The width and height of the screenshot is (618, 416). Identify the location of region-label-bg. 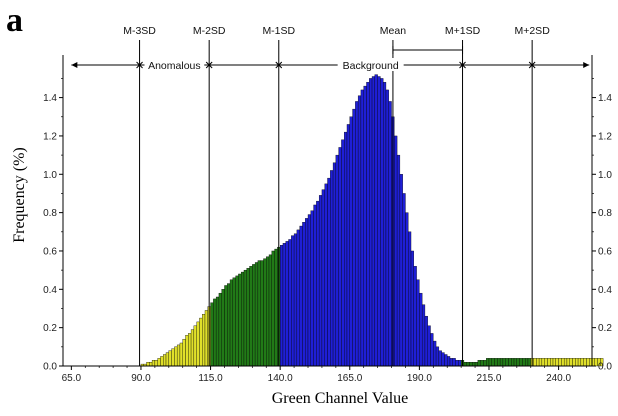
(174, 64).